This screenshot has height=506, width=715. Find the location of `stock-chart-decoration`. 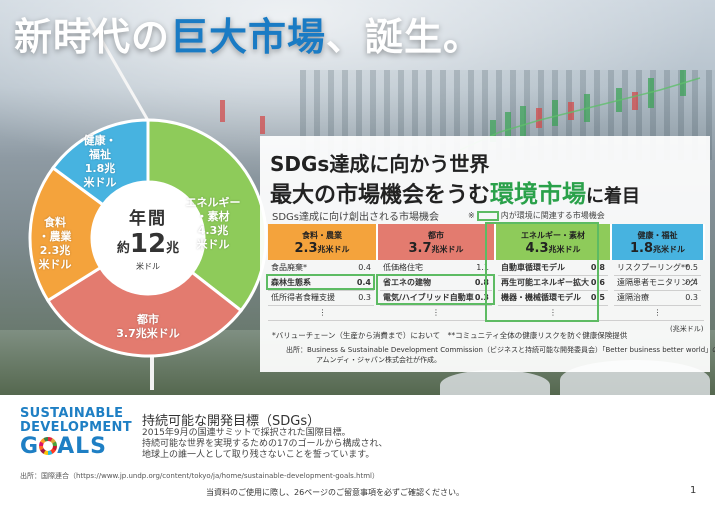

stock-chart-decoration is located at coordinates (460, 110).